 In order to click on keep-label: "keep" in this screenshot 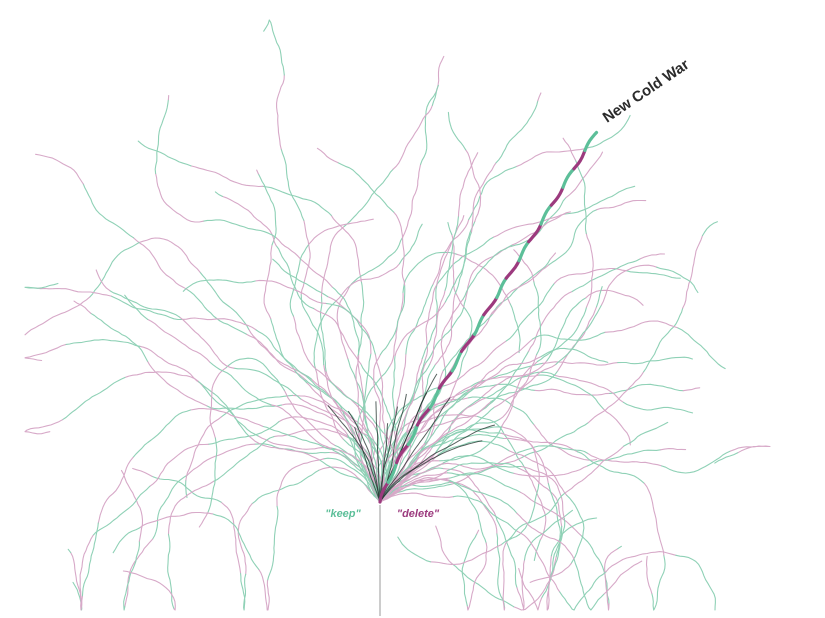, I will do `click(343, 514)`.